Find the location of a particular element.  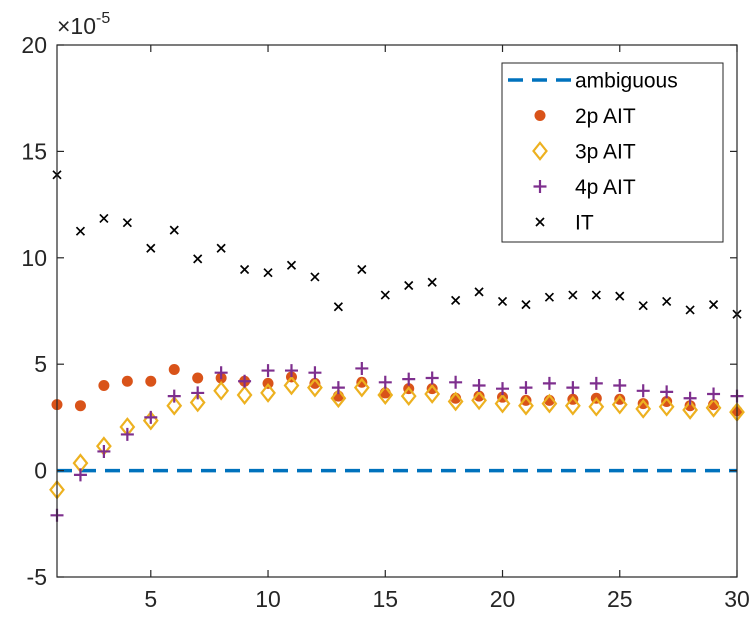

legend-label: IT is located at coordinates (584, 223).